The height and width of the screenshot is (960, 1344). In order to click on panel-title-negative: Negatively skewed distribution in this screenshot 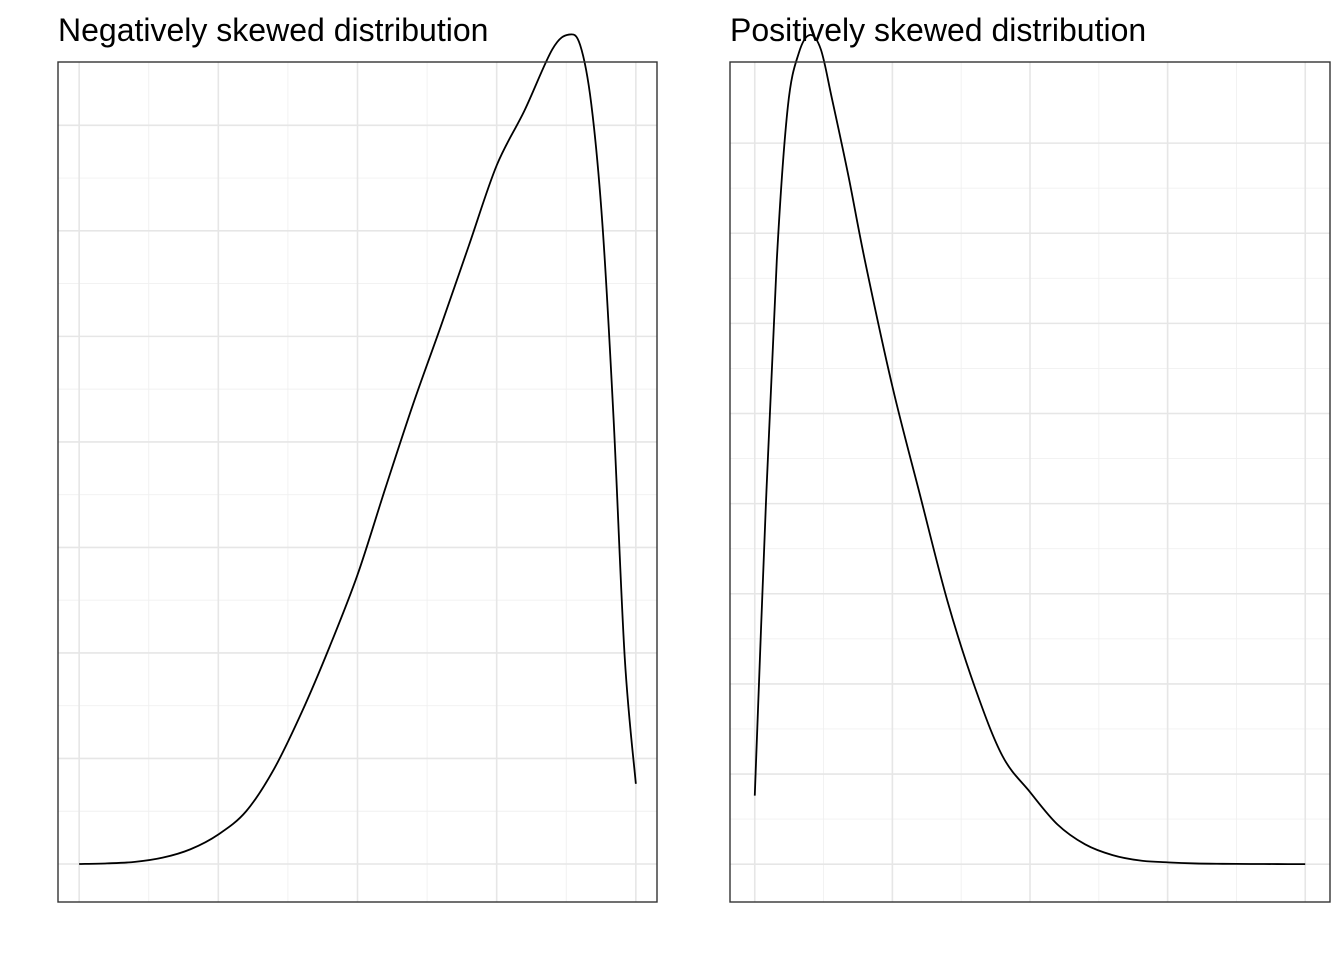, I will do `click(273, 30)`.